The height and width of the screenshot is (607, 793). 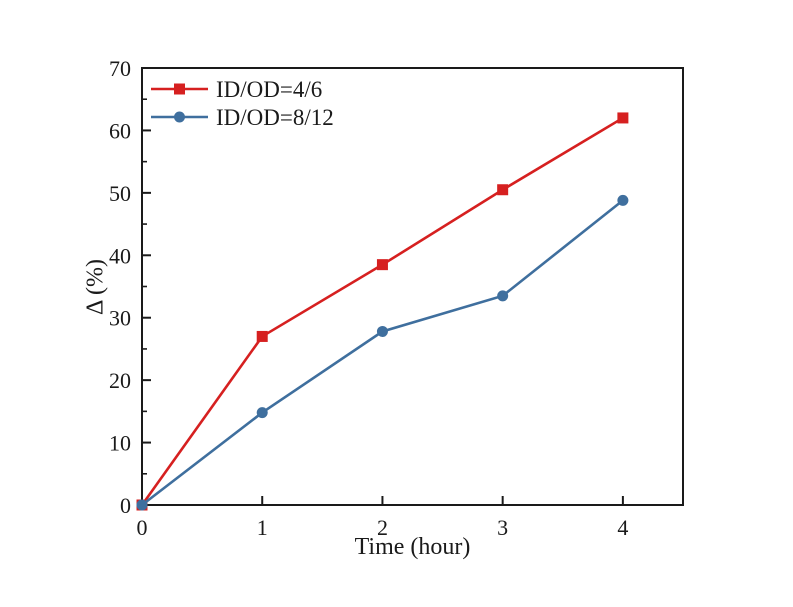 I want to click on y-tick-label: 70, so click(x=120, y=68).